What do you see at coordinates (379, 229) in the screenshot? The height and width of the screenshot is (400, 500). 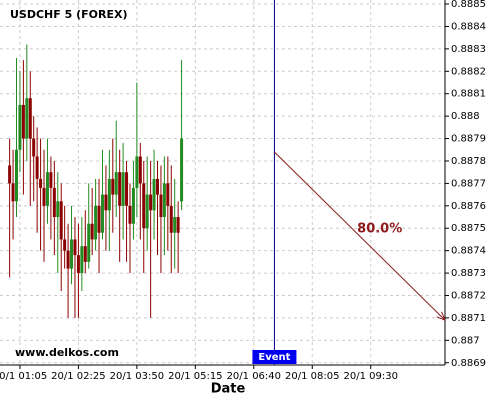 I see `forecast-label: 80.0%` at bounding box center [379, 229].